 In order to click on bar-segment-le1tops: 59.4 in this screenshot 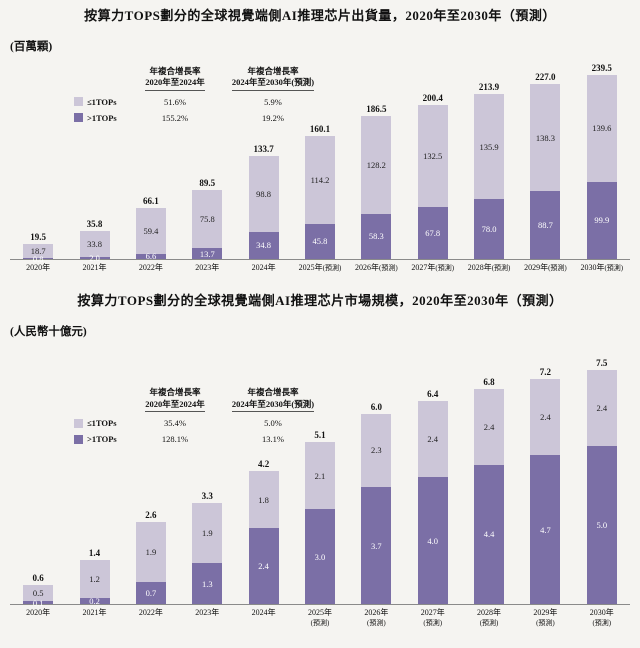, I will do `click(150, 231)`.